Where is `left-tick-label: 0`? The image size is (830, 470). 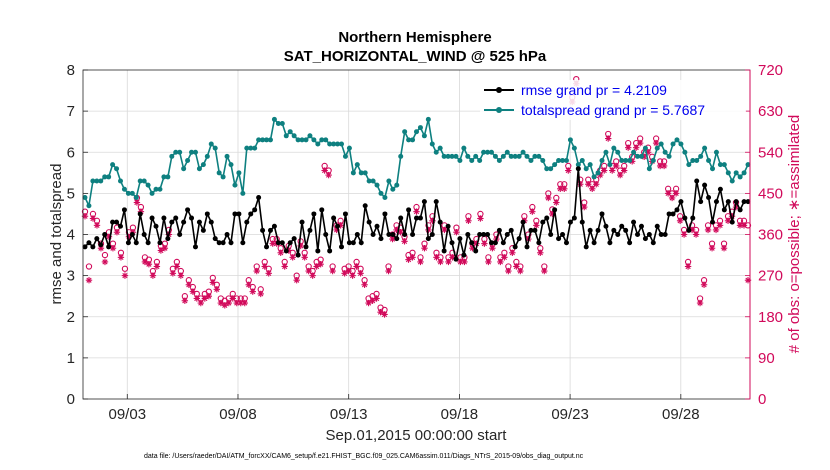
left-tick-label: 0 is located at coordinates (71, 399).